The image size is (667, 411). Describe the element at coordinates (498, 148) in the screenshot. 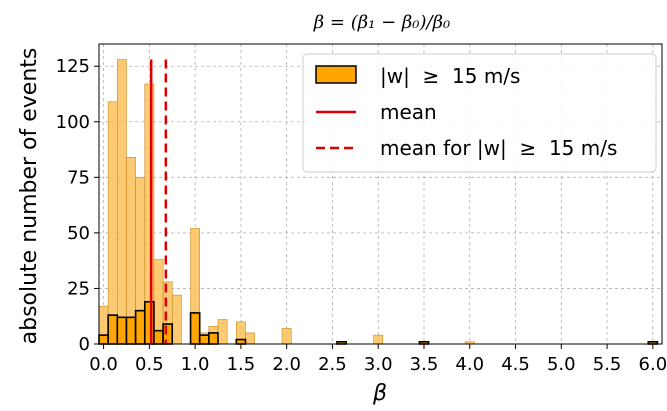

I see `legend-label-mean-strong: mean for |w| ≥ 15 m/s` at that location.